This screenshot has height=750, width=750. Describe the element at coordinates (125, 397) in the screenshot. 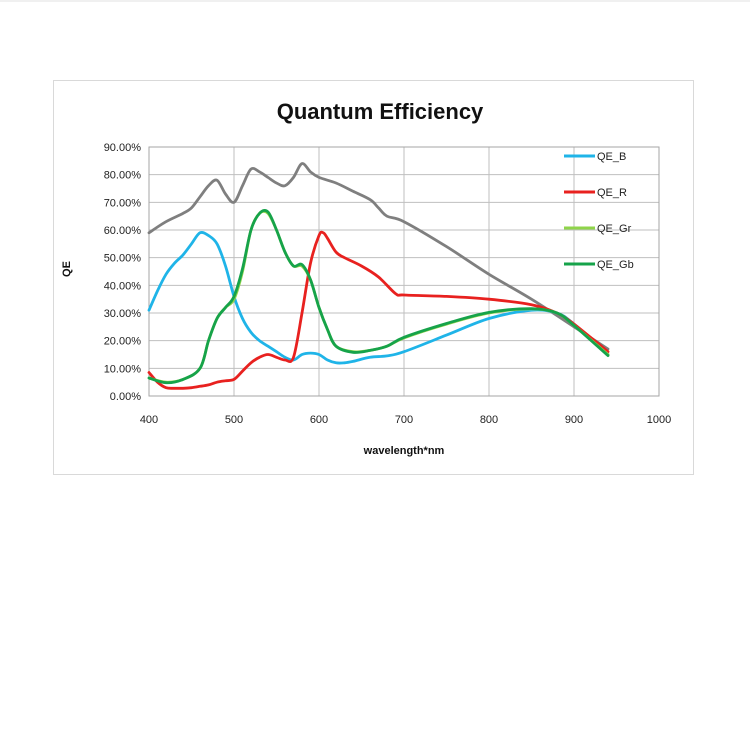

I see `y-tick-label: 0.00%` at that location.